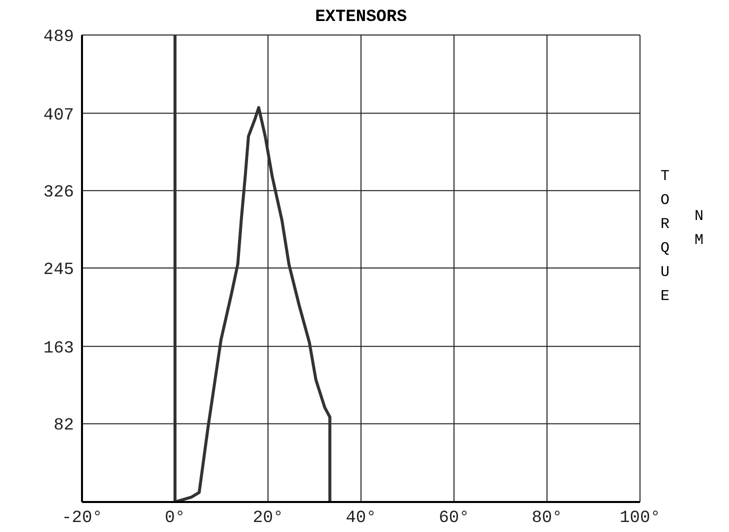  What do you see at coordinates (268, 518) in the screenshot?
I see `x-tick-label: 20°` at bounding box center [268, 518].